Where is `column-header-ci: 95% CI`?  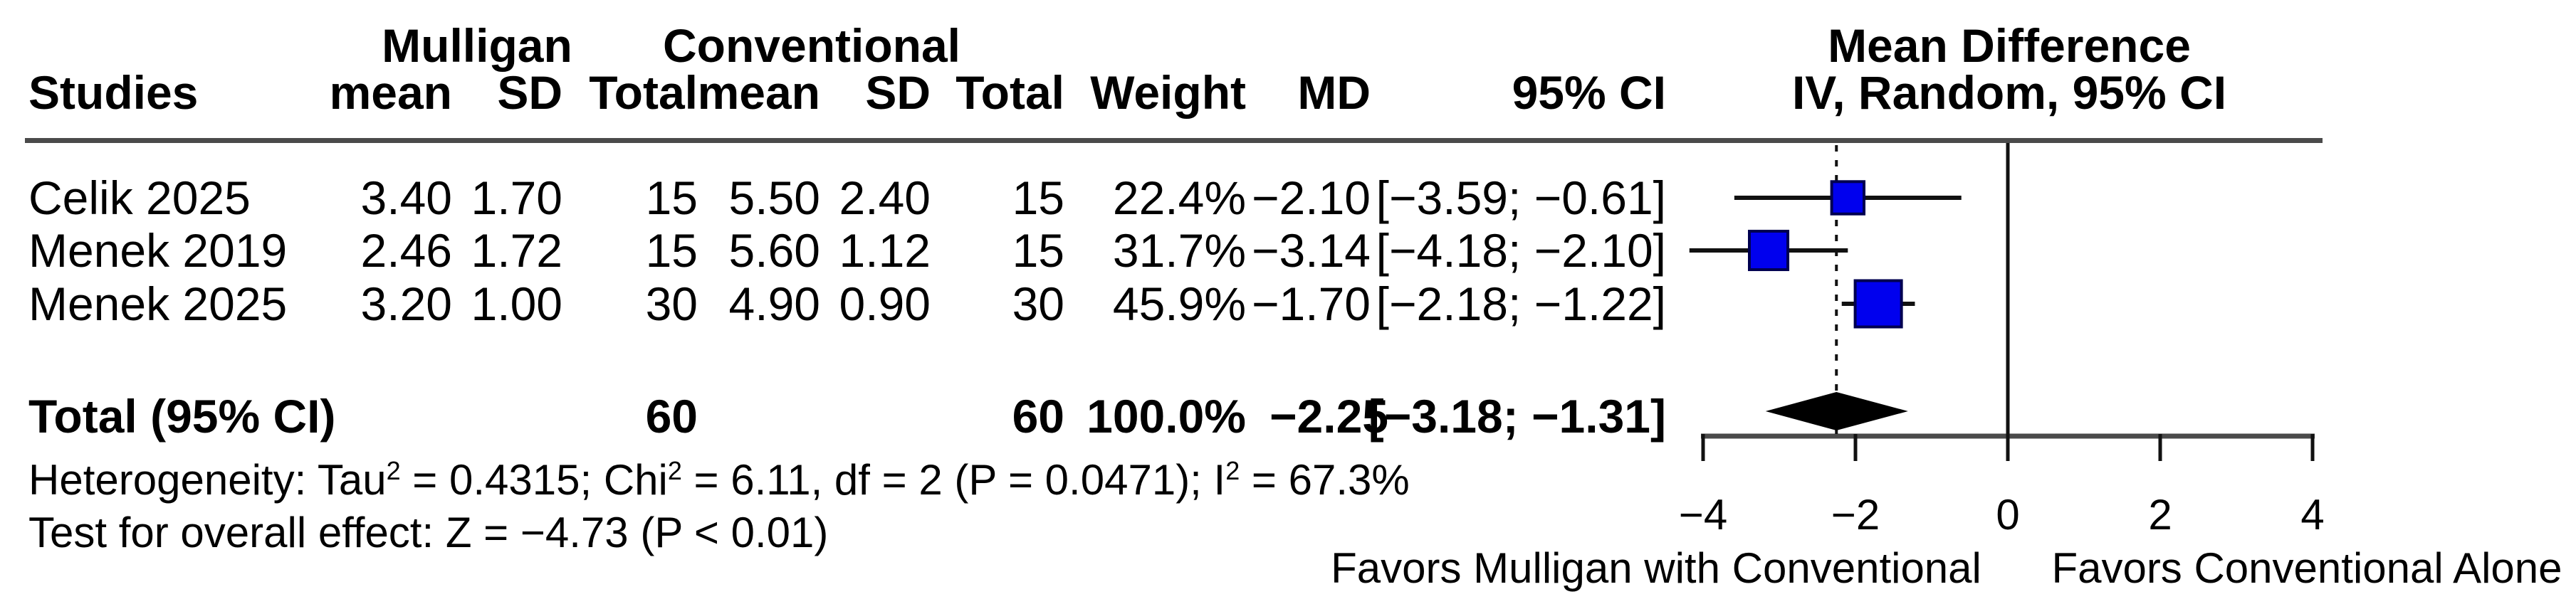
column-header-ci: 95% CI is located at coordinates (1589, 93).